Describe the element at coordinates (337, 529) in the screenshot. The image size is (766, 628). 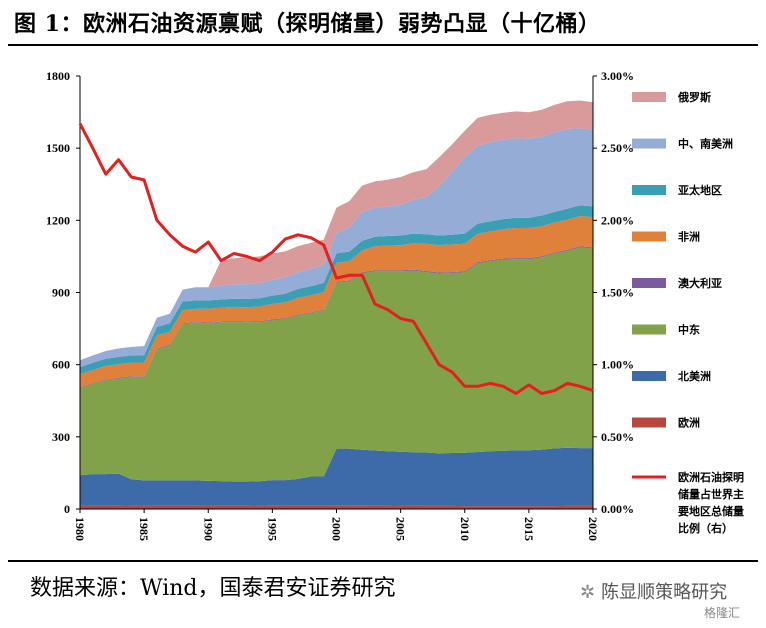
I see `x-tick-label: 2000` at that location.